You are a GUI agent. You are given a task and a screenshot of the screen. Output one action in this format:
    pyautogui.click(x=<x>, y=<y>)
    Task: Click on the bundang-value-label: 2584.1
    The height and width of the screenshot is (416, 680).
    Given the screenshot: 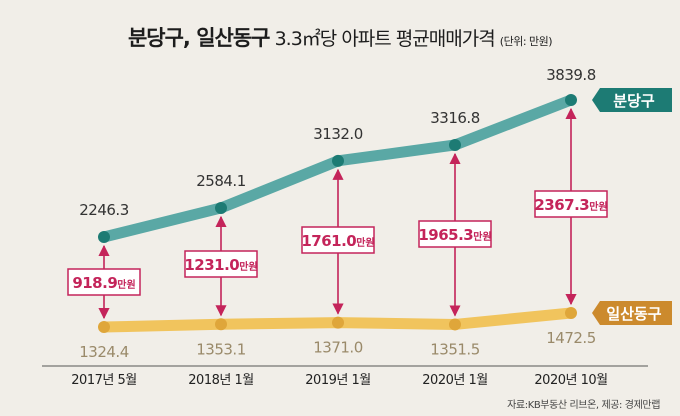 What is the action you would take?
    pyautogui.click(x=221, y=181)
    